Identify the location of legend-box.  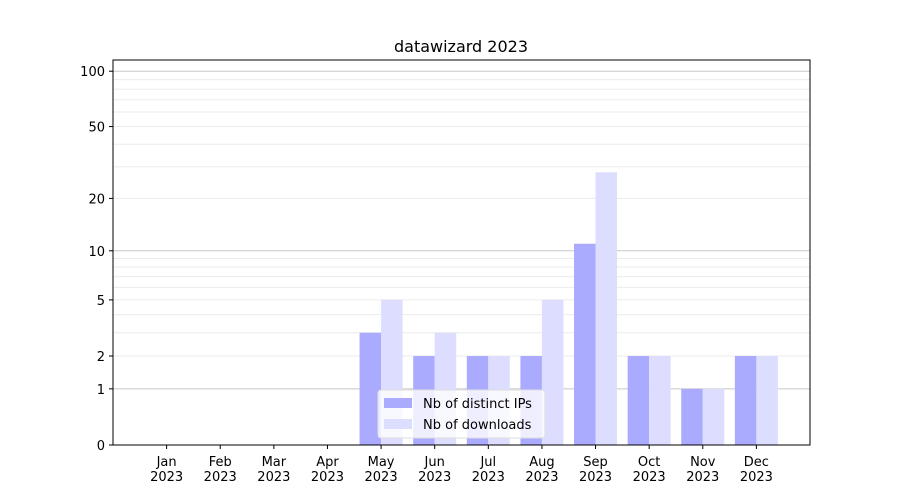
(461, 414).